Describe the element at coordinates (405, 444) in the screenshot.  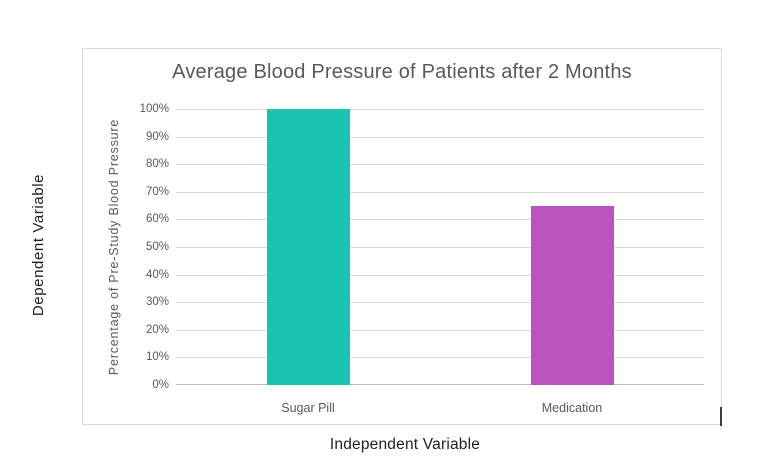
I see `independent-variable-label: Independent Variable` at that location.